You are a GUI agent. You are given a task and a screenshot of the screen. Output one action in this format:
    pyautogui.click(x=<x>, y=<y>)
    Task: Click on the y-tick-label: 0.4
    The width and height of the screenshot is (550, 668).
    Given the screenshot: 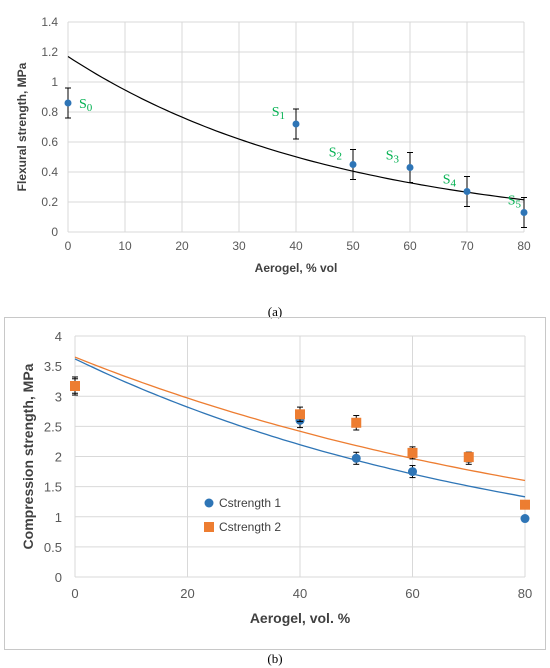 What is the action you would take?
    pyautogui.click(x=49, y=172)
    